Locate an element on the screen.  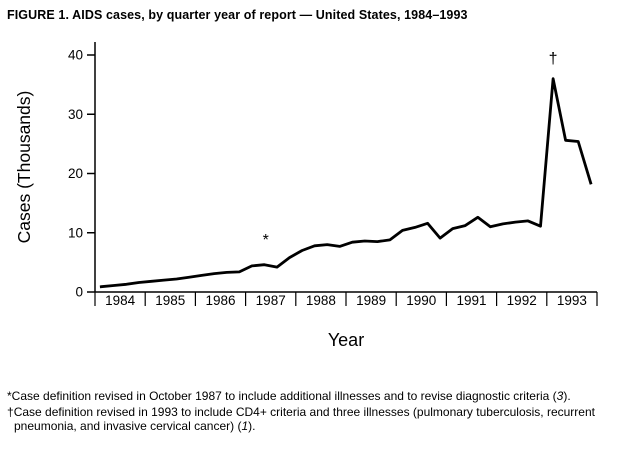
annotation-asterisk: * is located at coordinates (266, 240).